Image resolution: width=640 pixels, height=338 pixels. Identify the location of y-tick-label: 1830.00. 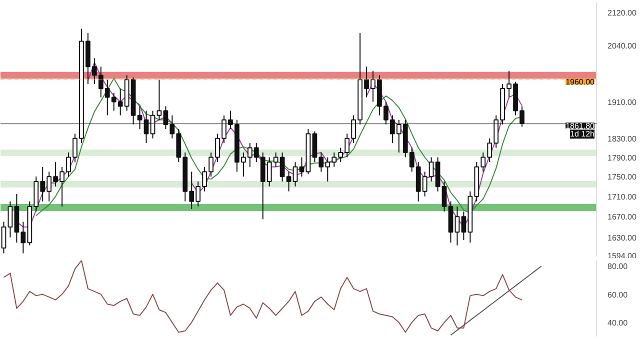
(622, 139).